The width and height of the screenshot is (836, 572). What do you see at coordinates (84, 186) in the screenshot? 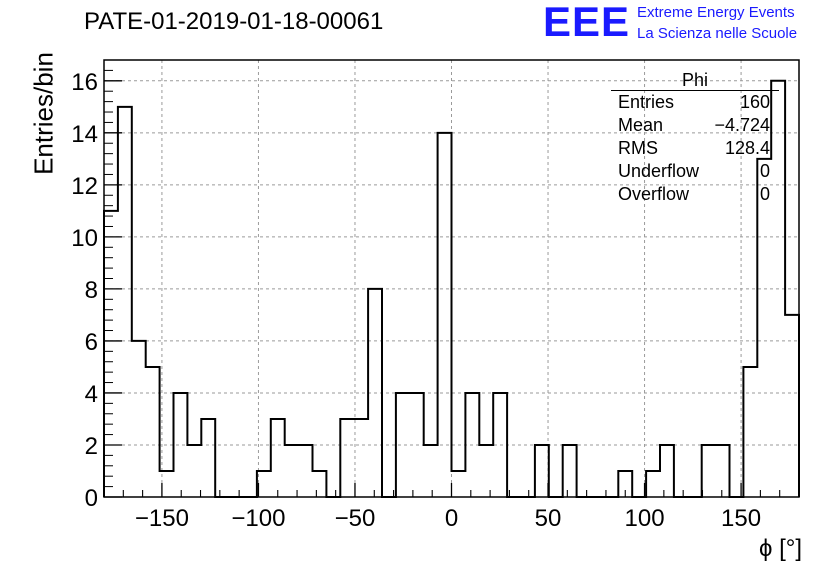
I see `y-tick-label: 12` at bounding box center [84, 186].